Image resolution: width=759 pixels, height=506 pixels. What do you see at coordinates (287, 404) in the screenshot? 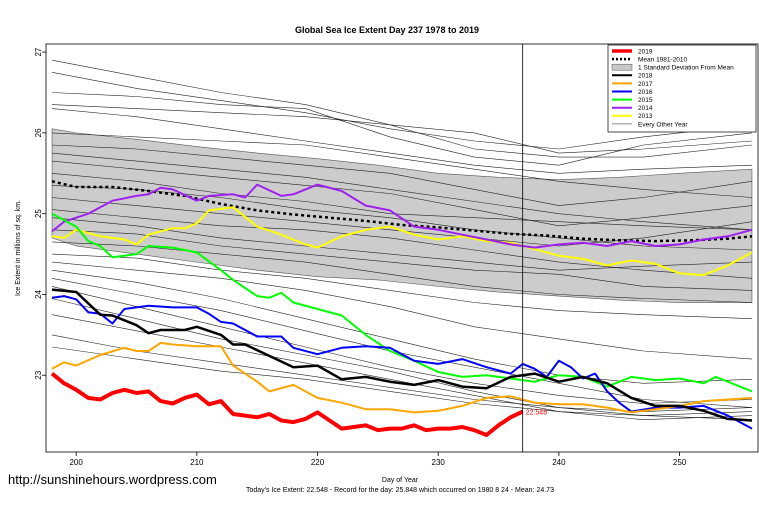
I see `series-line-2019` at bounding box center [287, 404].